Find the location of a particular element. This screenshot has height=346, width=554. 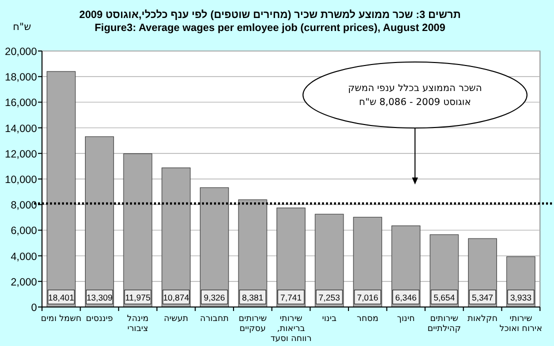

x-tick-label: שירותים עסקיים is located at coordinates (252, 324).